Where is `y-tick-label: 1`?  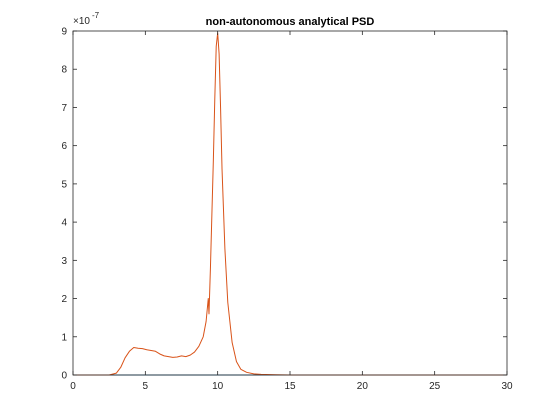 y-tick-label: 1 is located at coordinates (64, 337).